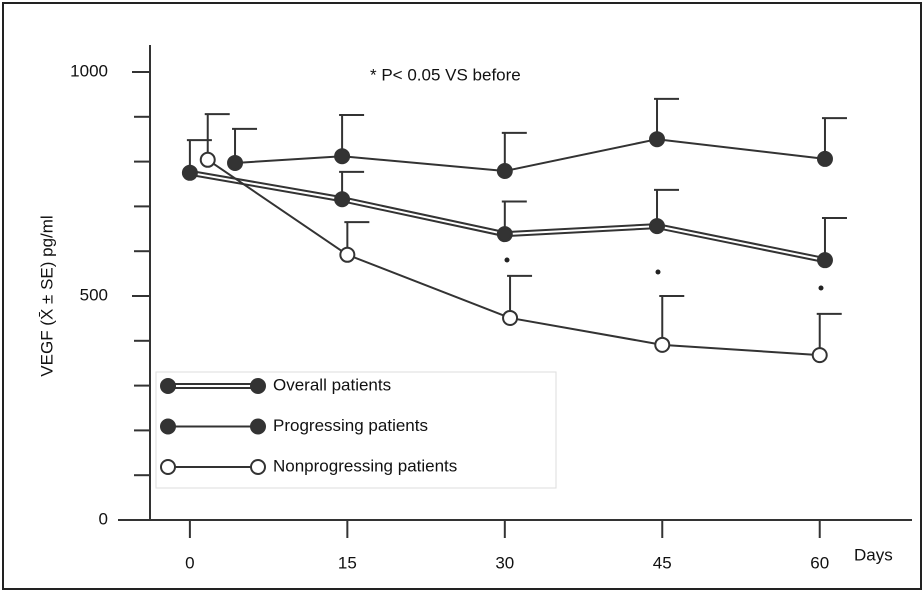 This screenshot has width=924, height=592. Describe the element at coordinates (189, 562) in the screenshot. I see `x-tick-label: 0` at that location.